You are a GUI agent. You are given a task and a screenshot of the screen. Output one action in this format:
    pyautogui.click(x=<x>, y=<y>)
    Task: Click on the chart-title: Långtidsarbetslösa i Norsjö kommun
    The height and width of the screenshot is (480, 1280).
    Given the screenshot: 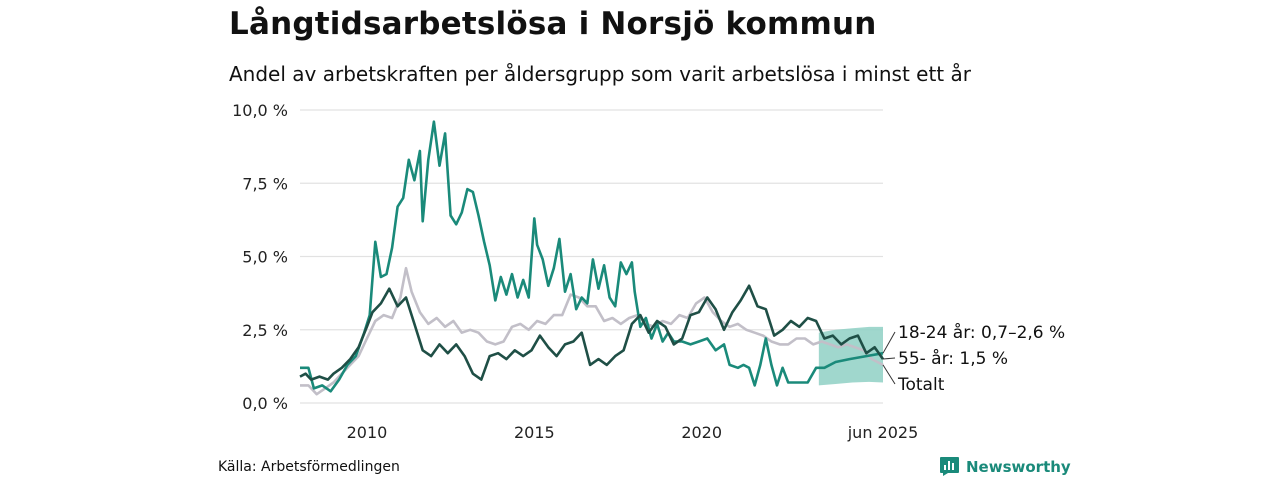 What is the action you would take?
    pyautogui.click(x=553, y=24)
    